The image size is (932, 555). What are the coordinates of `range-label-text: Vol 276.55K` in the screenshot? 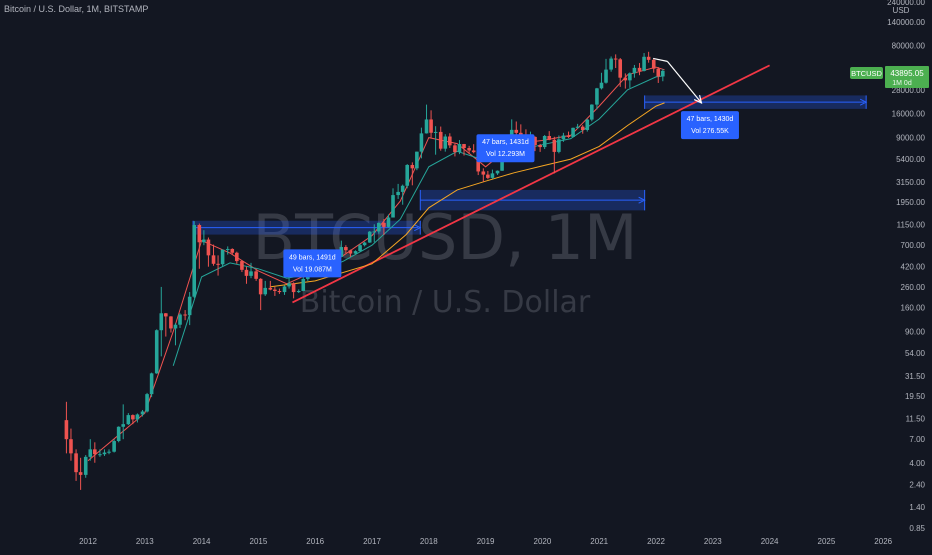 It's located at (710, 131).